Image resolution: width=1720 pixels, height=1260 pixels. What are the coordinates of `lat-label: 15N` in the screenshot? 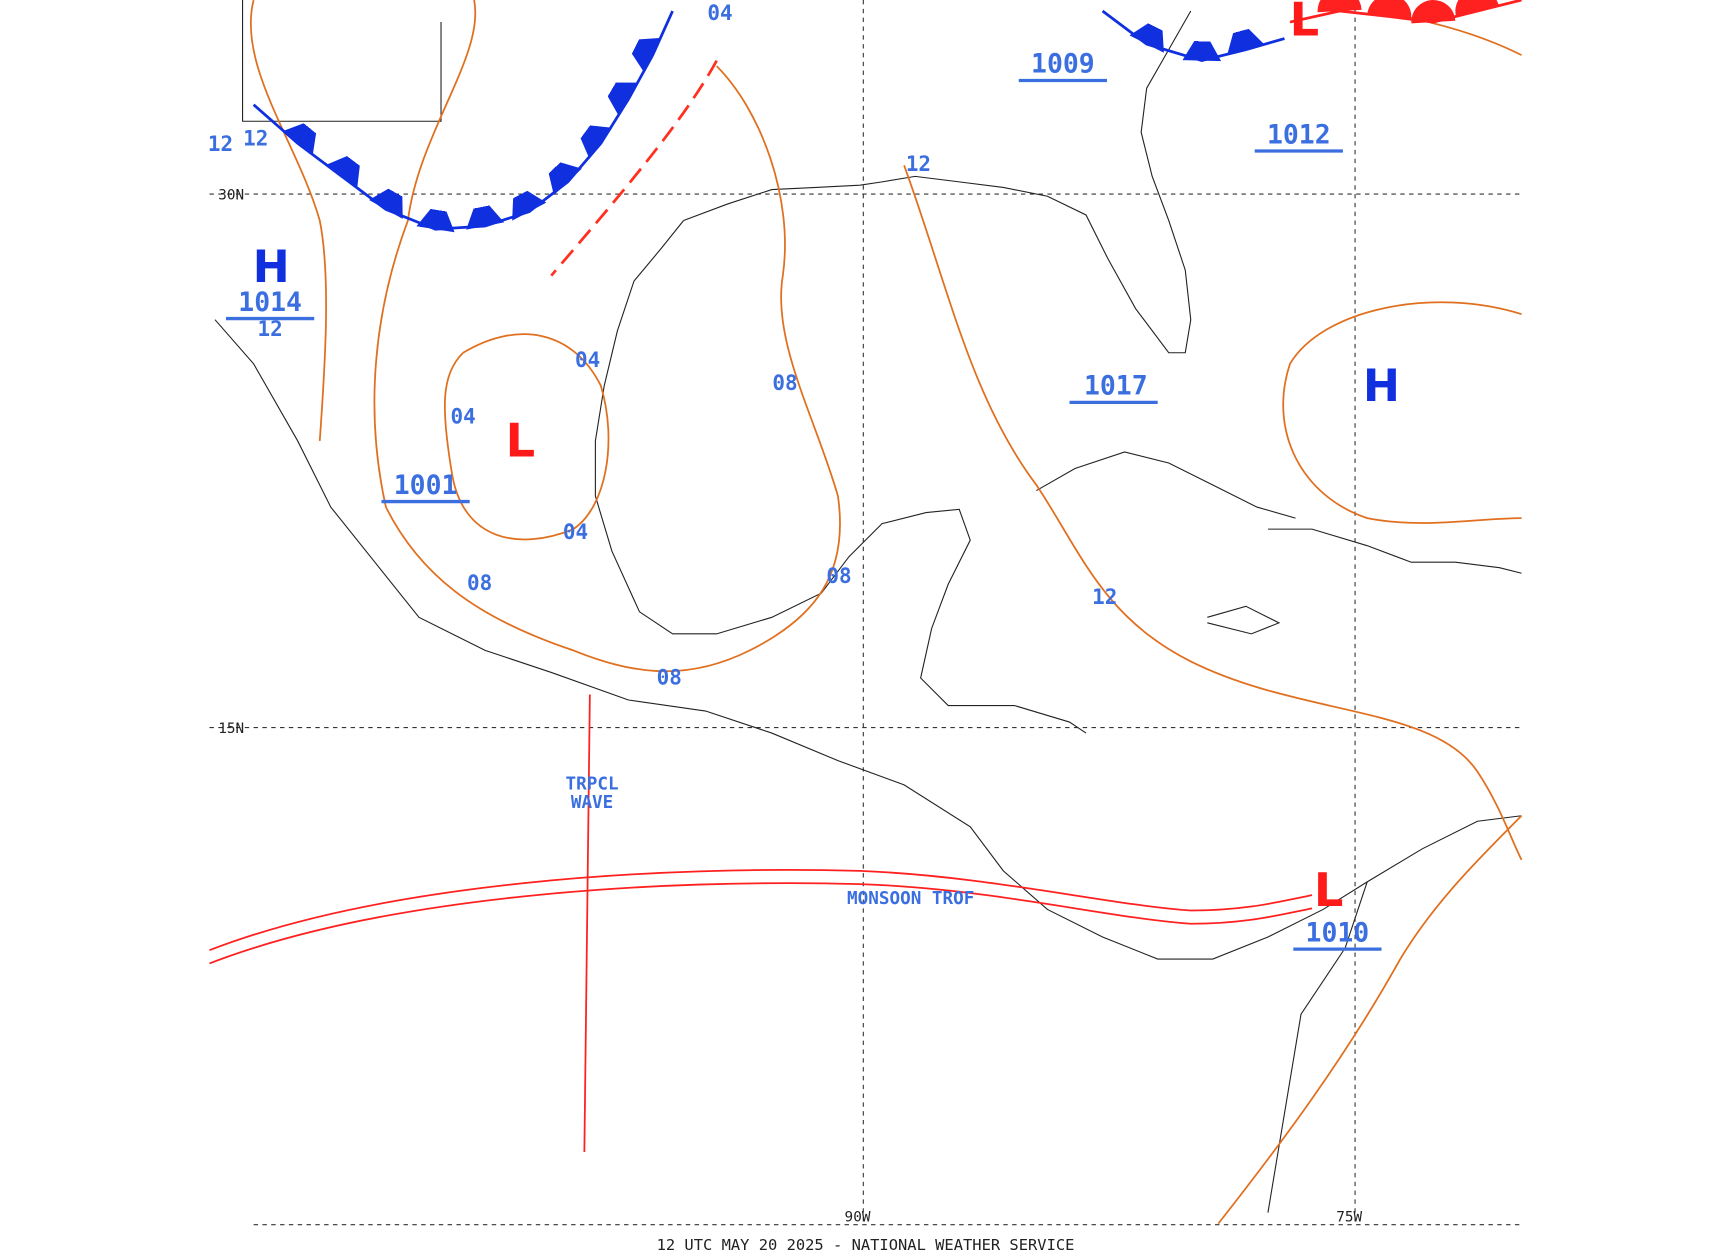 It's located at (231, 729).